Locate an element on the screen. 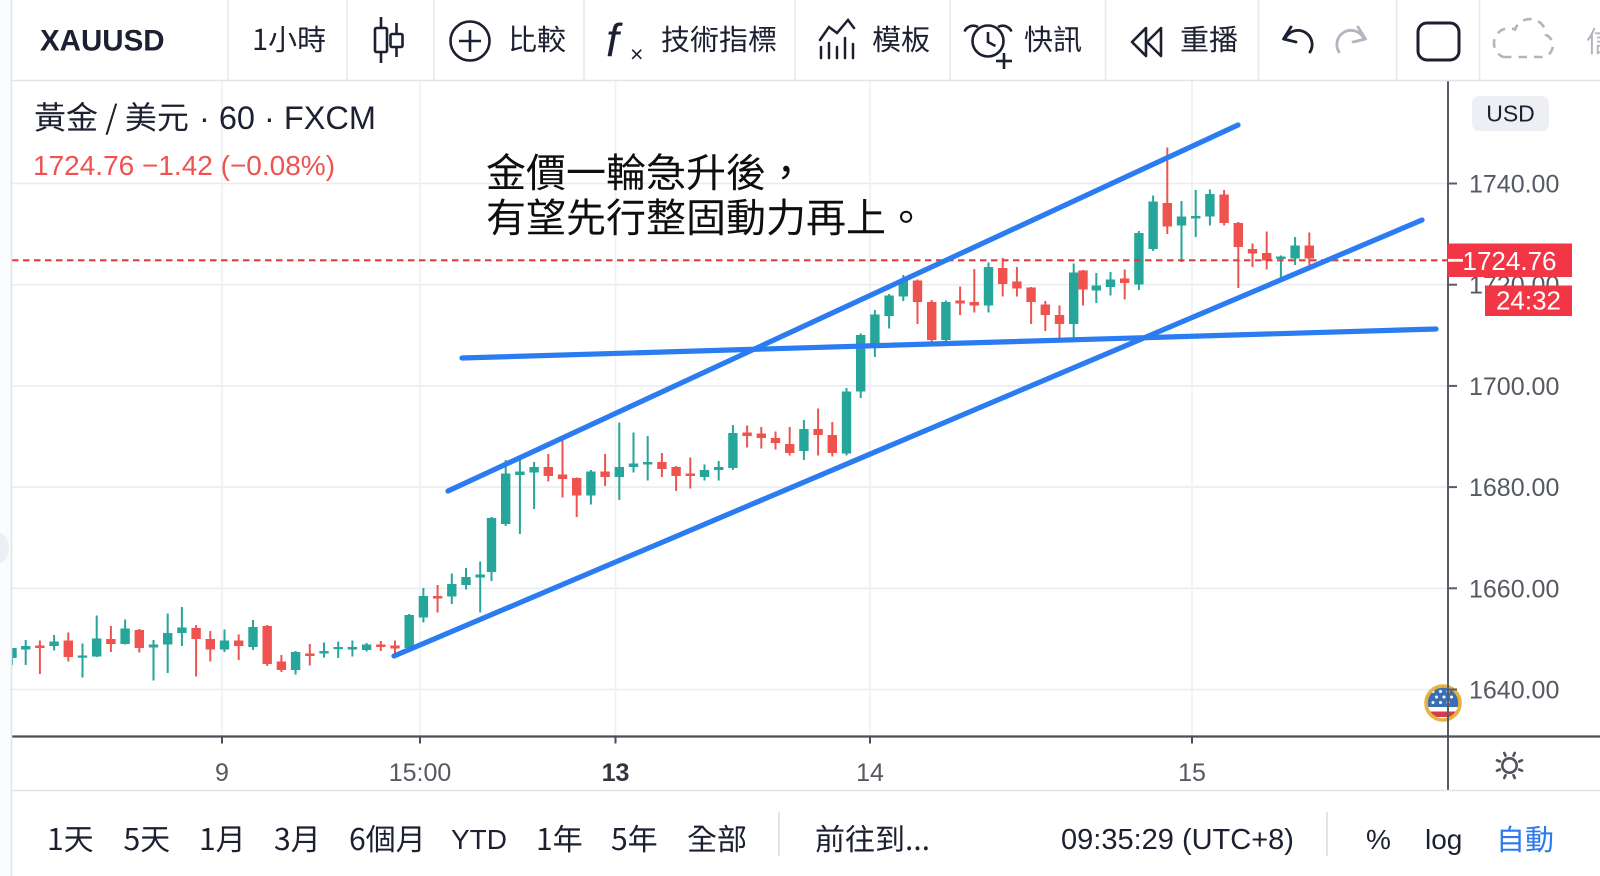 The image size is (1600, 876). svg-text: USD is located at coordinates (1510, 114).